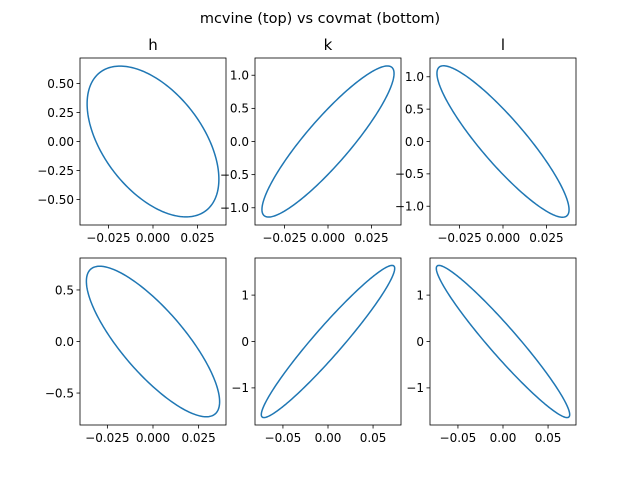  I want to click on subplot-r1c1-ytick-label: 0.25, so click(60, 113).